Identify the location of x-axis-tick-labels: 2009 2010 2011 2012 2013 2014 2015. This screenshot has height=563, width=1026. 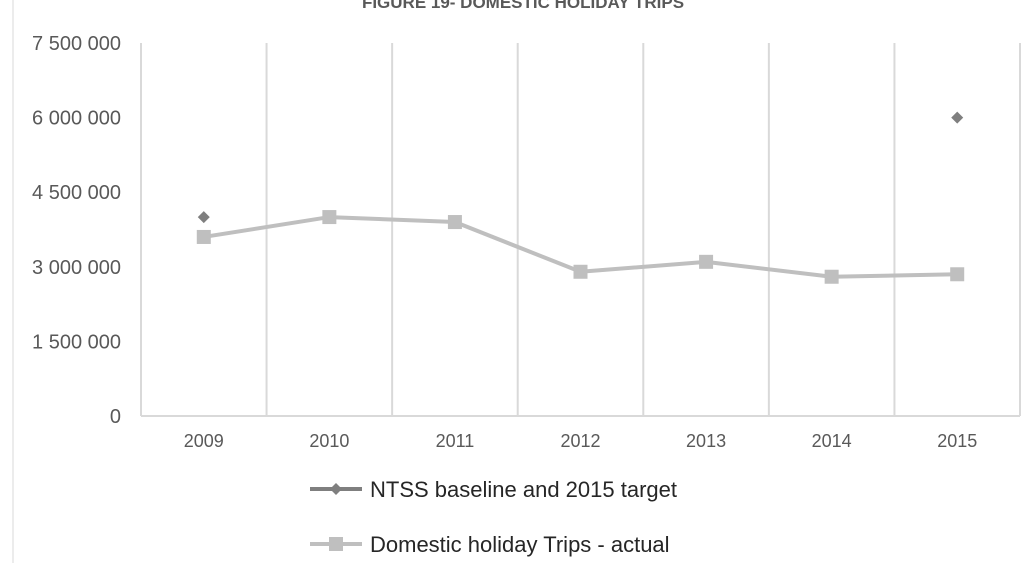
(580, 441).